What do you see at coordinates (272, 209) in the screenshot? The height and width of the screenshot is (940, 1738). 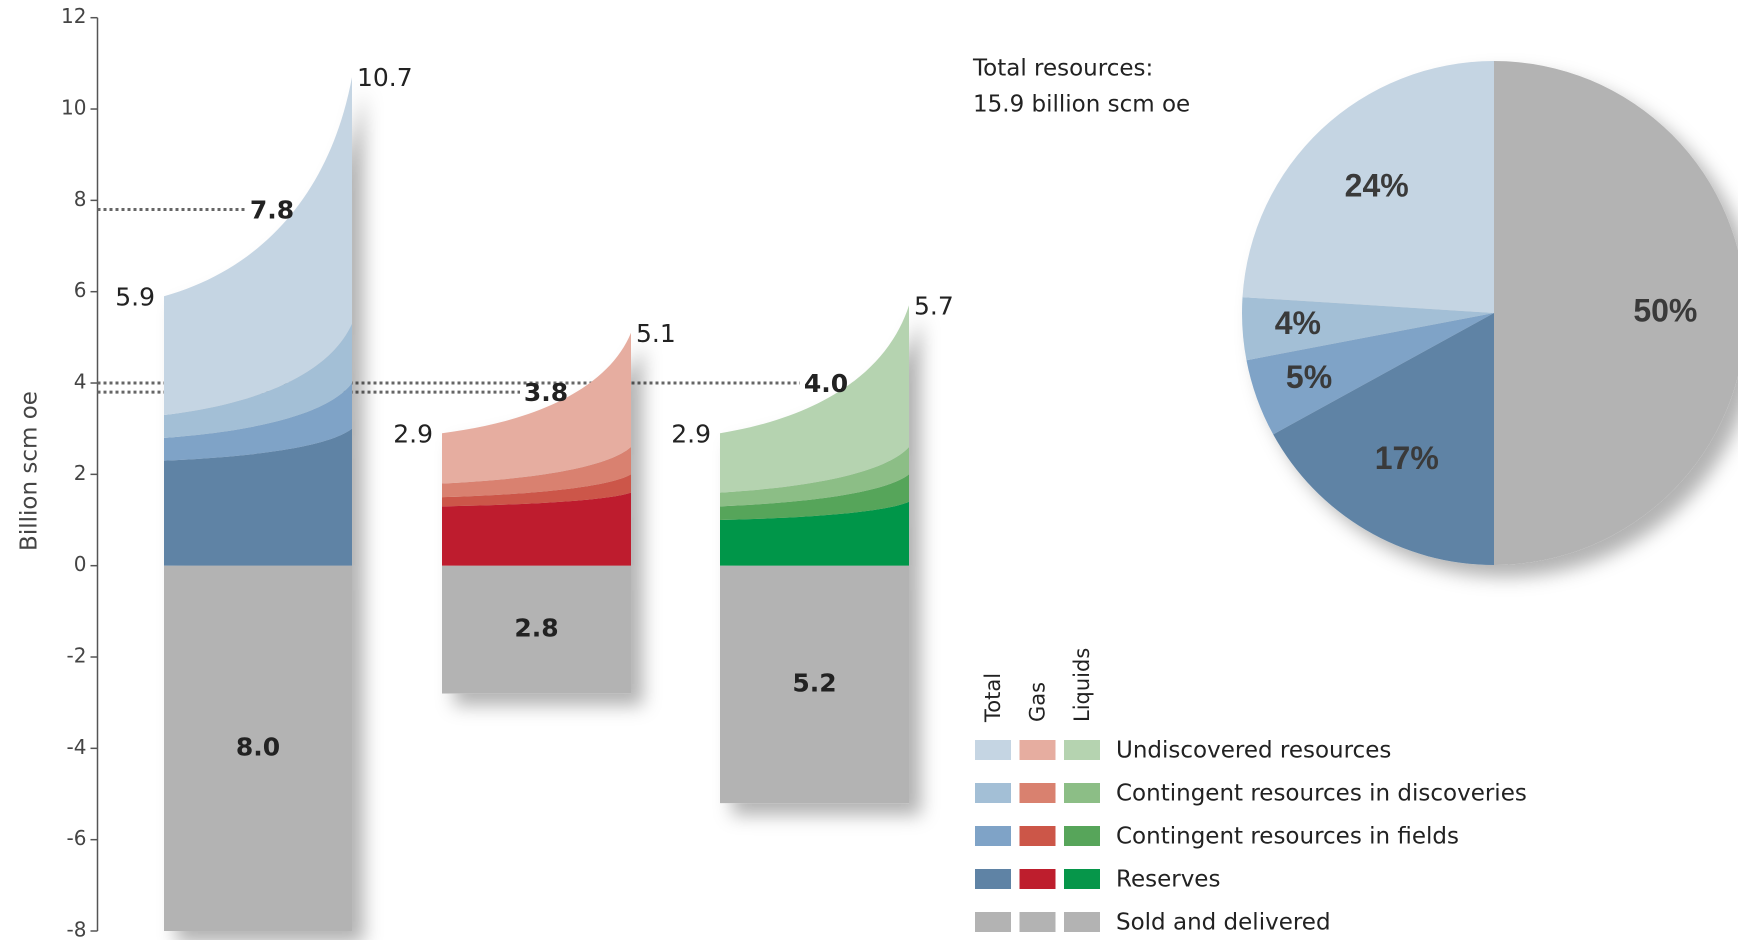 I see `expected-label: 7.8` at bounding box center [272, 209].